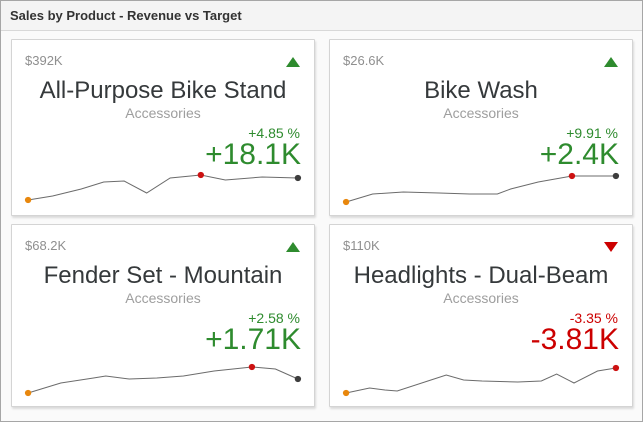 The height and width of the screenshot is (422, 643). What do you see at coordinates (574, 339) in the screenshot?
I see `delta-value: -3.81K` at bounding box center [574, 339].